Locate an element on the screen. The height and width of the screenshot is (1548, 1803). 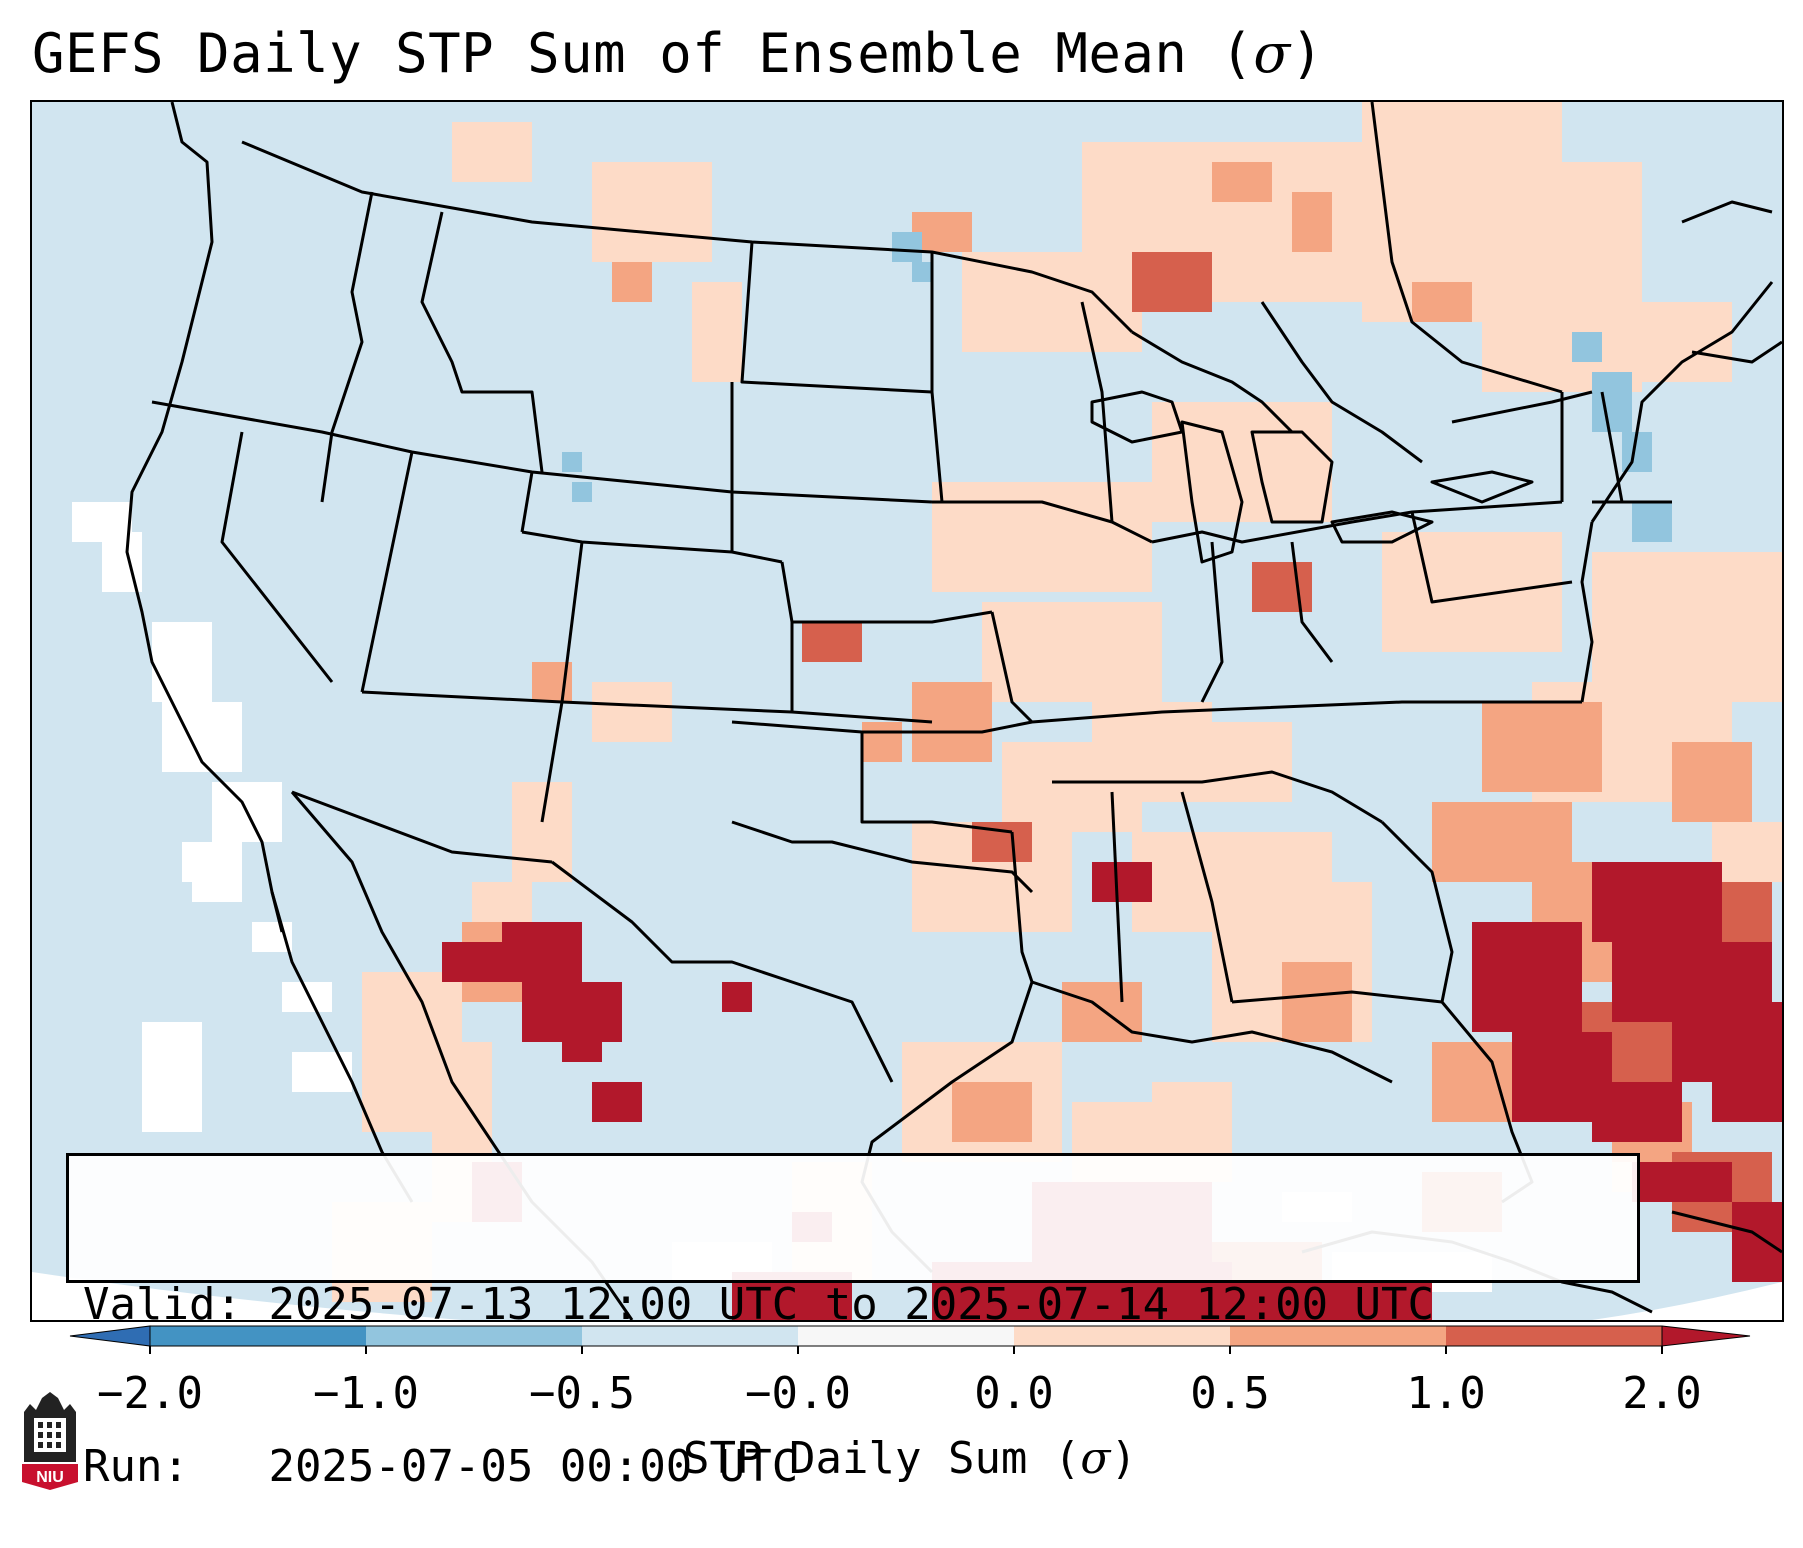
colorbar-extend-max is located at coordinates (1706, 1336).